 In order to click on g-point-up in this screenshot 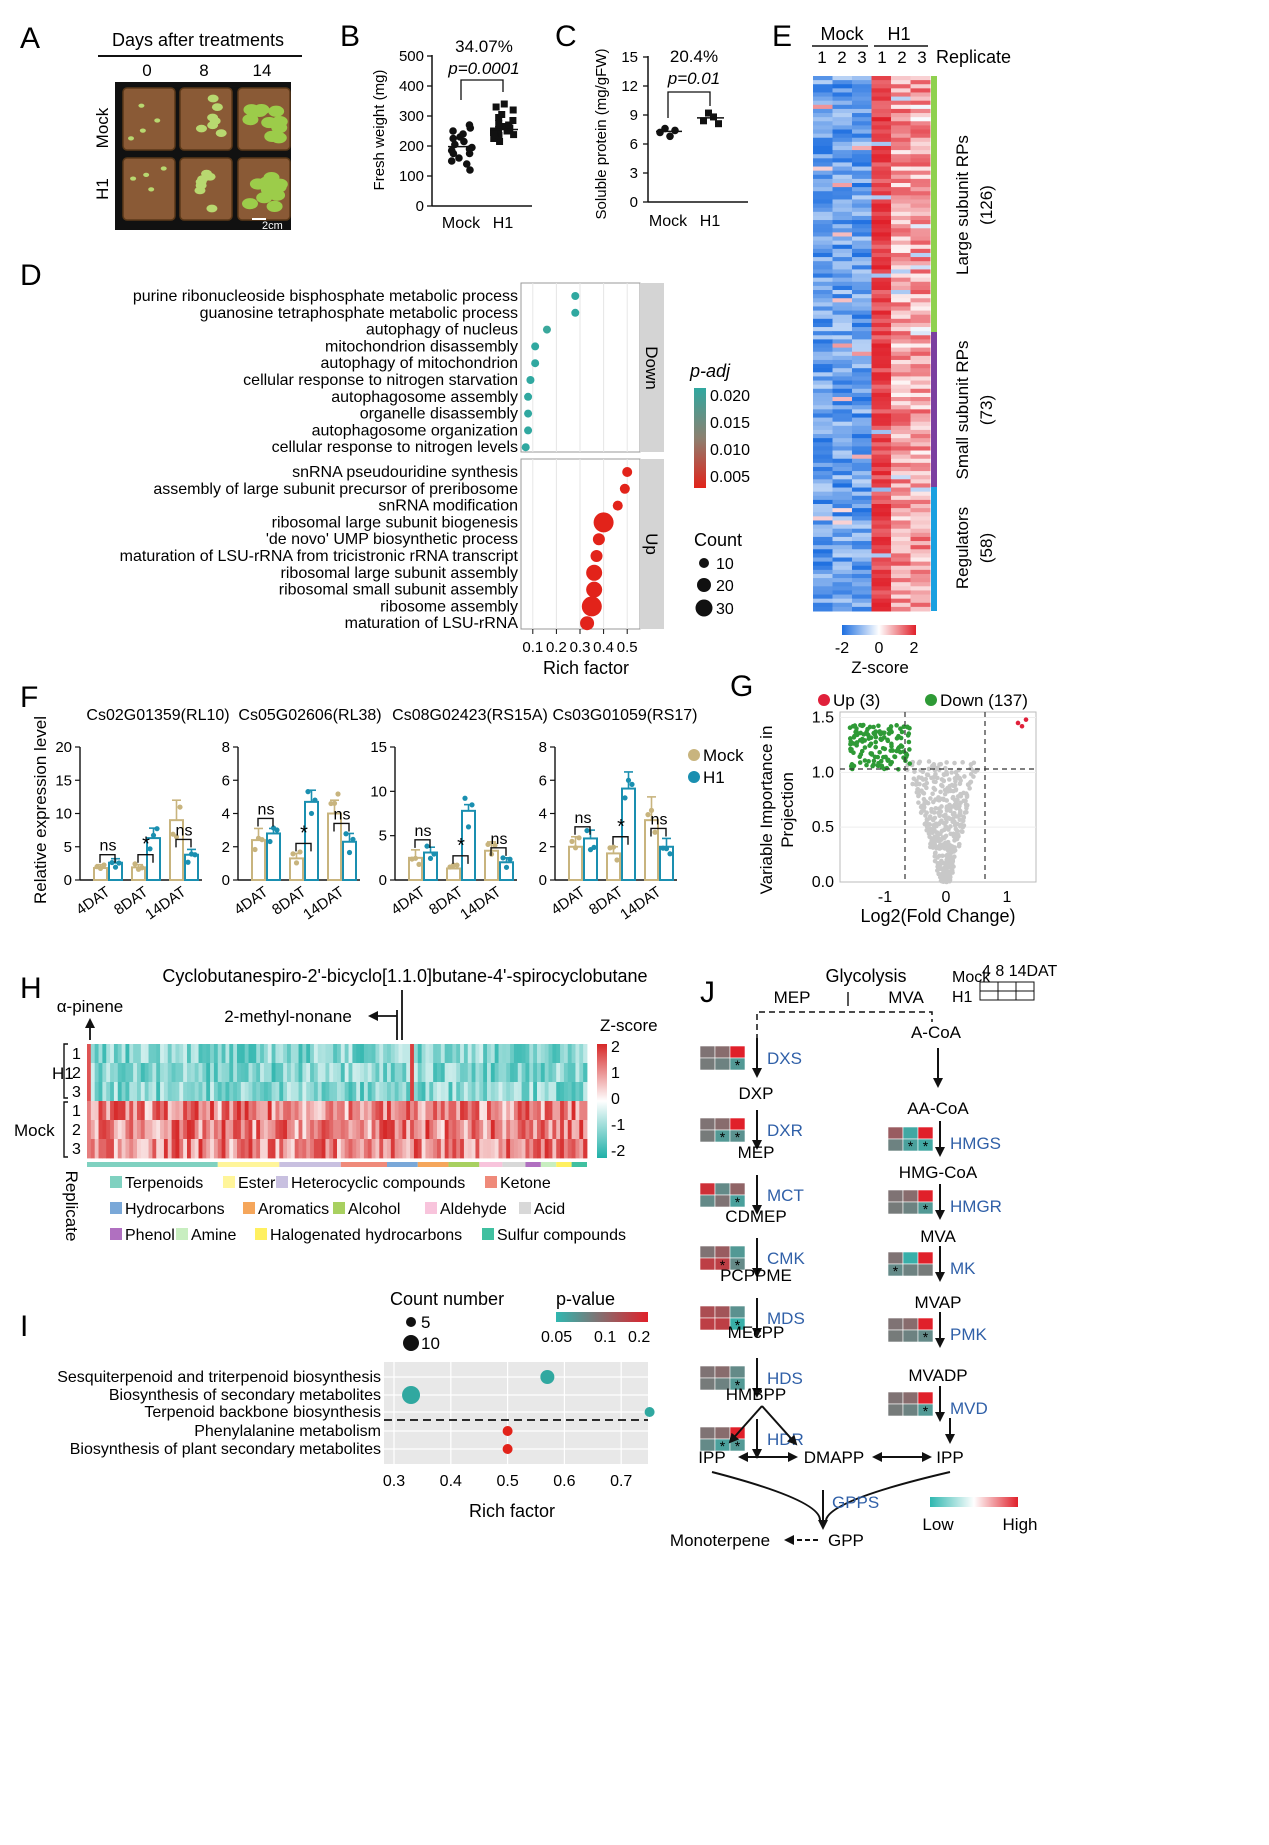, I will do `click(1018, 723)`.